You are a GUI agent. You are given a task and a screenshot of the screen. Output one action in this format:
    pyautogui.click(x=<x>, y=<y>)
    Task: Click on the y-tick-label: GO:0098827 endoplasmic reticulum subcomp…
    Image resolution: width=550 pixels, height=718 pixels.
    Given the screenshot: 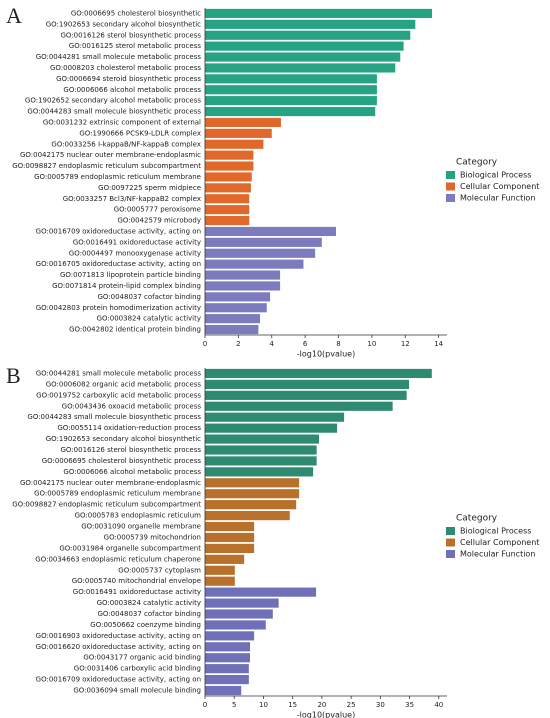 What is the action you would take?
    pyautogui.click(x=106, y=505)
    